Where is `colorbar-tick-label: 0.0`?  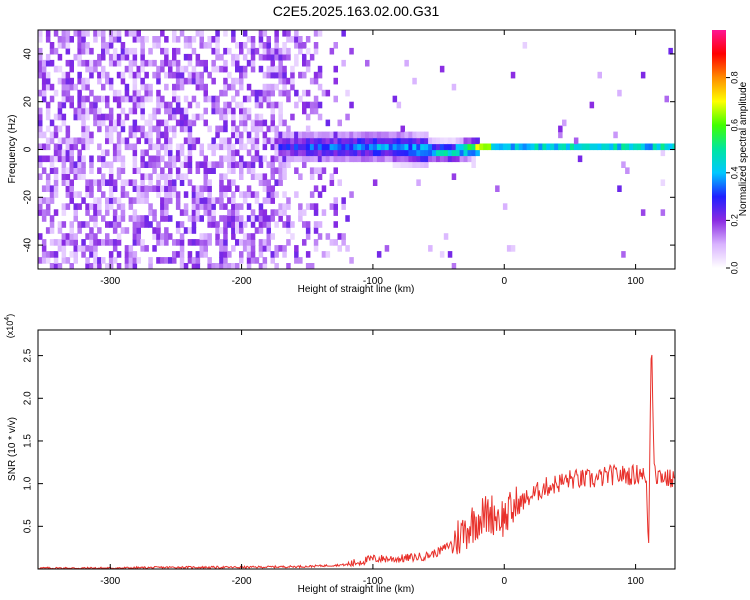 colorbar-tick-label: 0.0 is located at coordinates (734, 268).